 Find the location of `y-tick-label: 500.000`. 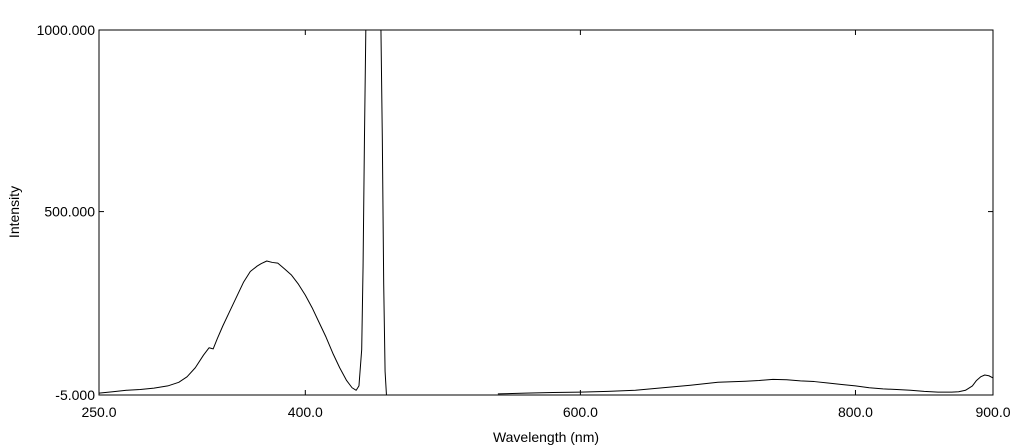

y-tick-label: 500.000 is located at coordinates (69, 212).